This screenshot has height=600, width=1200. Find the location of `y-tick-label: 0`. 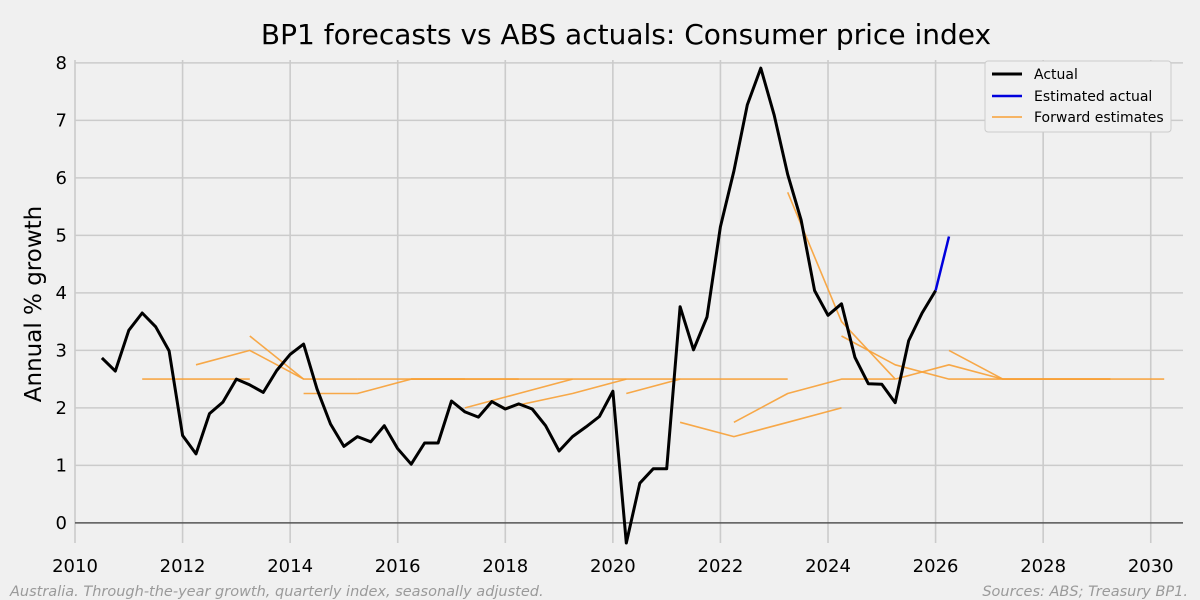

y-tick-label: 0 is located at coordinates (61, 523).